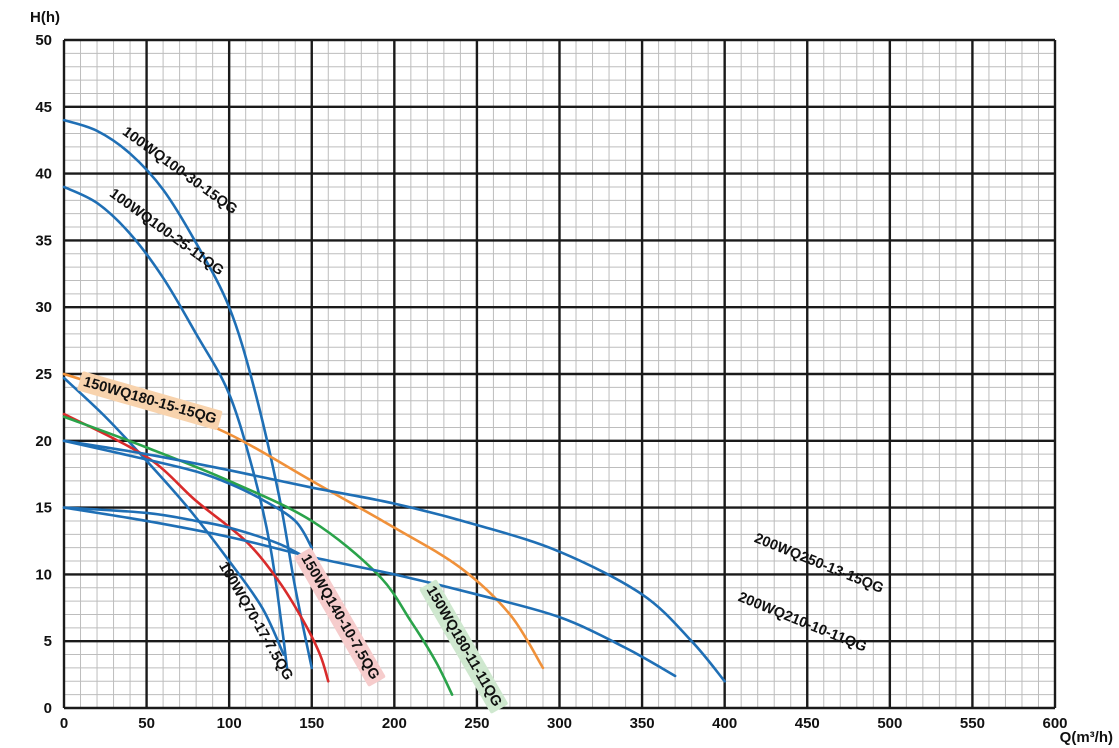 The height and width of the screenshot is (748, 1119). Describe the element at coordinates (229, 723) in the screenshot. I see `x-tick-label: 100` at that location.